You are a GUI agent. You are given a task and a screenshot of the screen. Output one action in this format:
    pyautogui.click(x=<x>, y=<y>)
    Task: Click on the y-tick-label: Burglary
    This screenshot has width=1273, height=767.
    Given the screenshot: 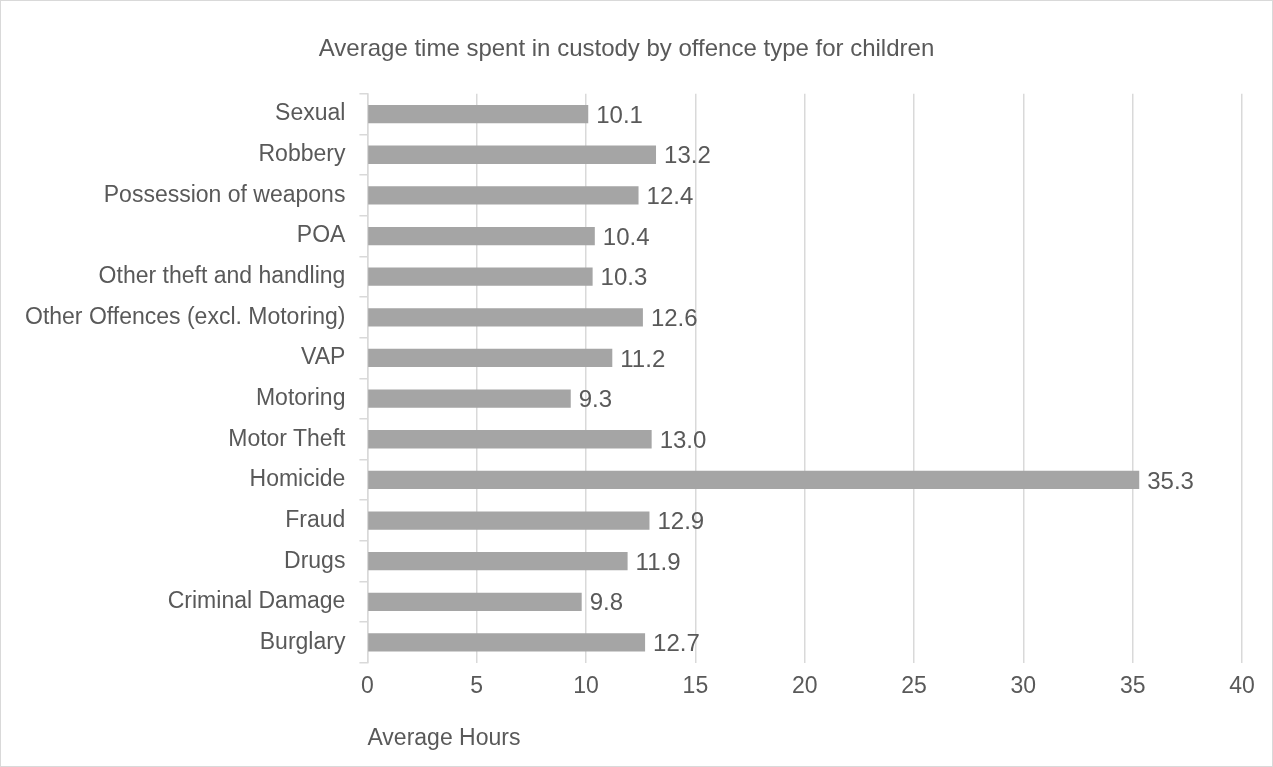 What is the action you would take?
    pyautogui.click(x=302, y=640)
    